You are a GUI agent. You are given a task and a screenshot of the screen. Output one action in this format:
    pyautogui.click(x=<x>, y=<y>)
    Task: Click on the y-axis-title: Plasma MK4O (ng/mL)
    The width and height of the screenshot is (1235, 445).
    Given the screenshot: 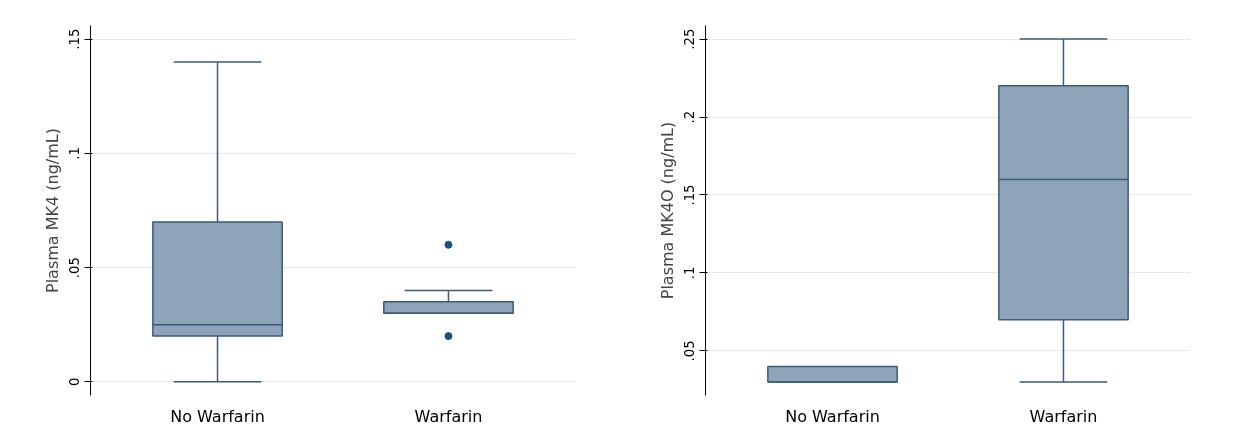 What is the action you would take?
    pyautogui.click(x=667, y=210)
    